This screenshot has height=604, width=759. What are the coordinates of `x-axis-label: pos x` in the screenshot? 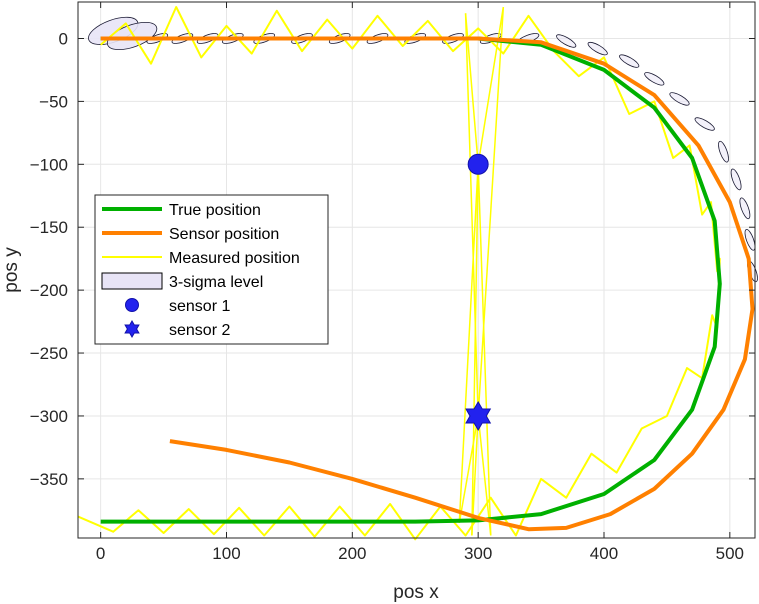 It's located at (416, 592).